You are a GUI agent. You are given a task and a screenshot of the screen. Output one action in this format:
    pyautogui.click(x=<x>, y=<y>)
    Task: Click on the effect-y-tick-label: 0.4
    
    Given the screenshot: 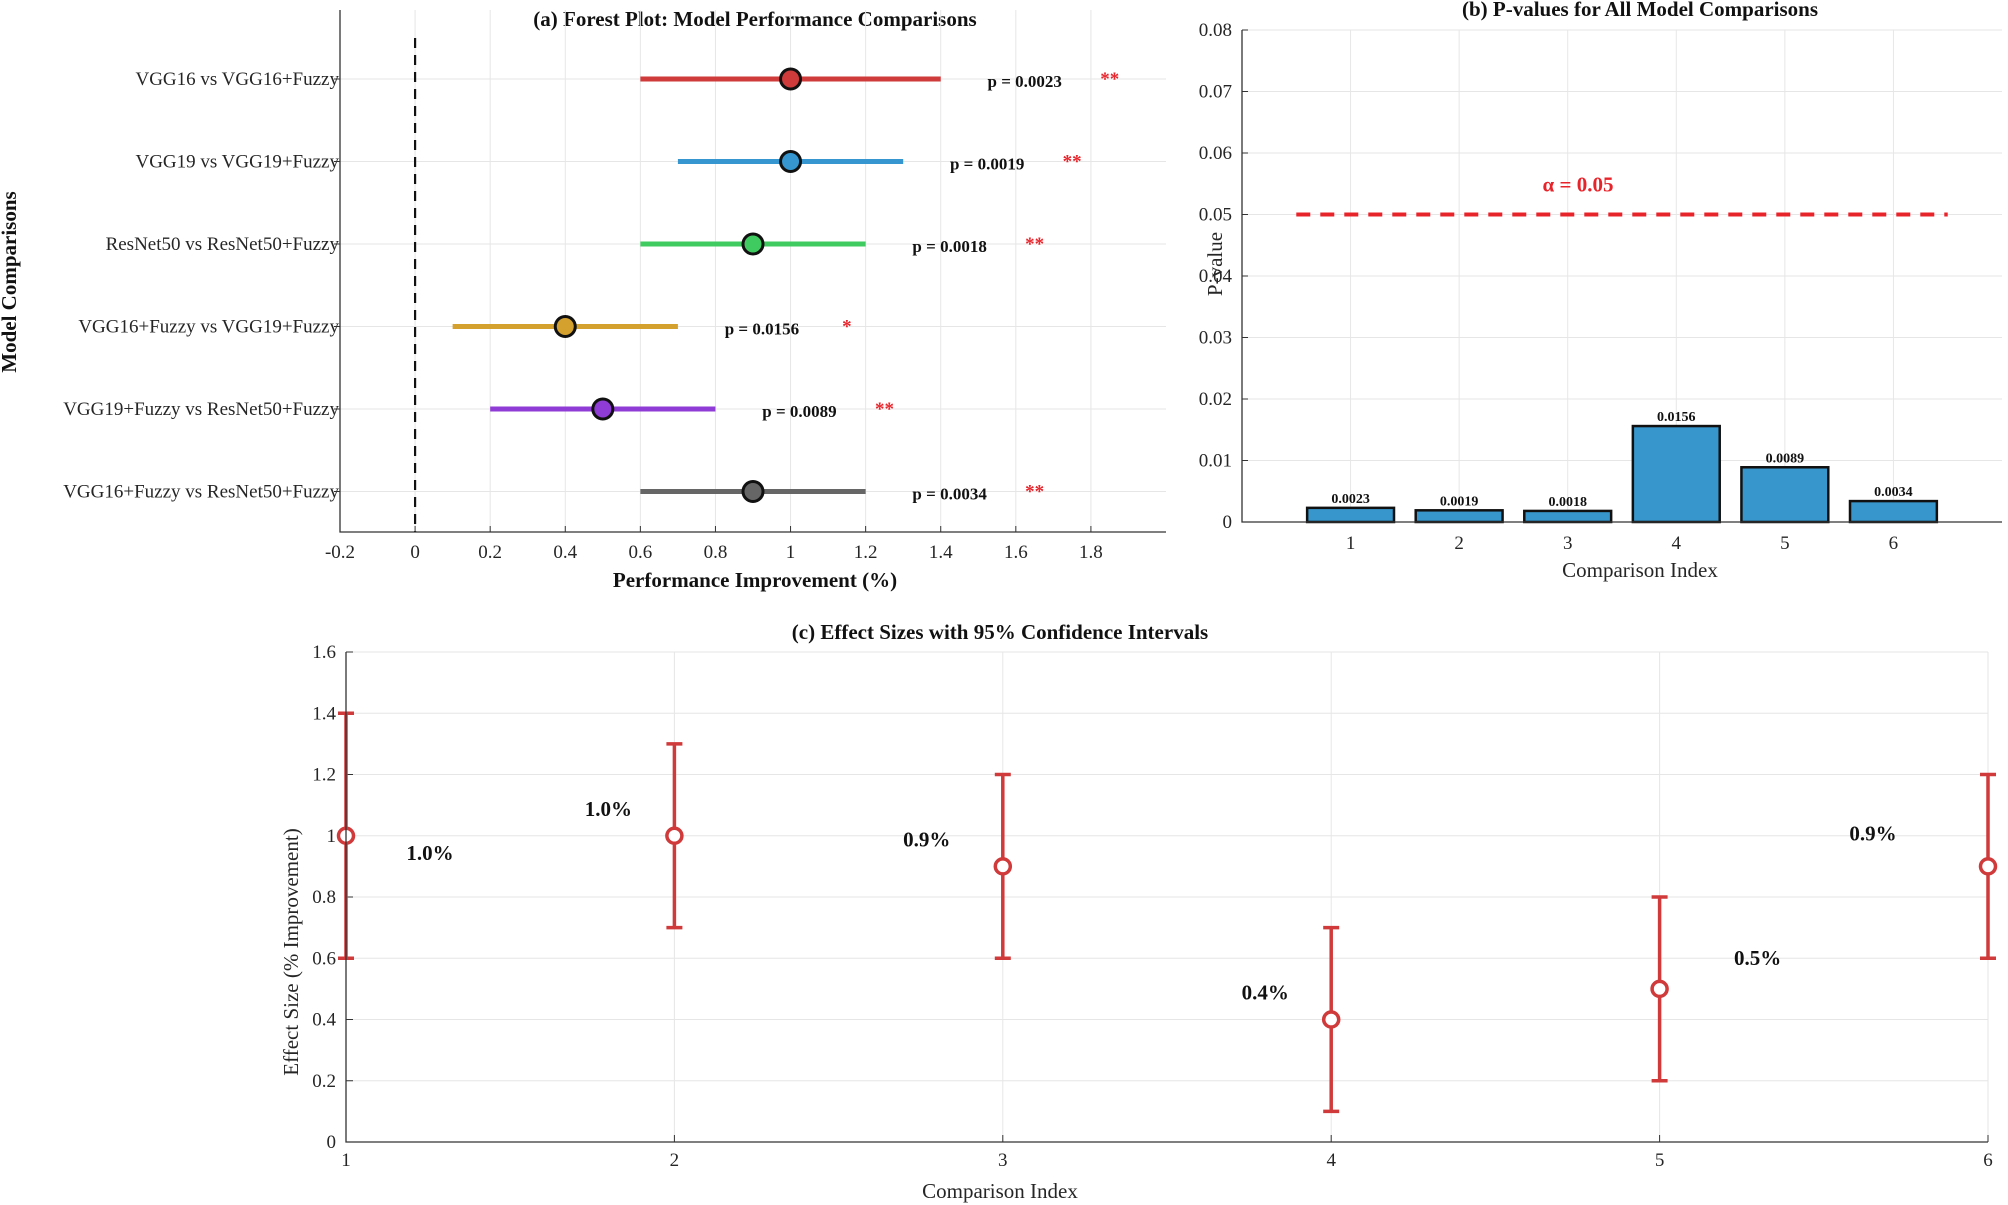 What is the action you would take?
    pyautogui.click(x=324, y=1020)
    